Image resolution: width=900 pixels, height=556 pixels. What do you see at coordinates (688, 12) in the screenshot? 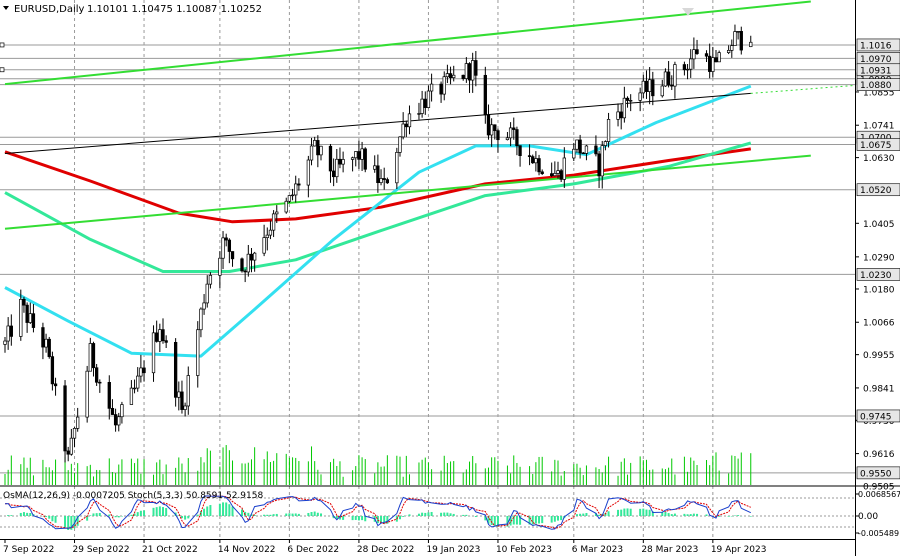
I see `chart-shift-icon` at bounding box center [688, 12].